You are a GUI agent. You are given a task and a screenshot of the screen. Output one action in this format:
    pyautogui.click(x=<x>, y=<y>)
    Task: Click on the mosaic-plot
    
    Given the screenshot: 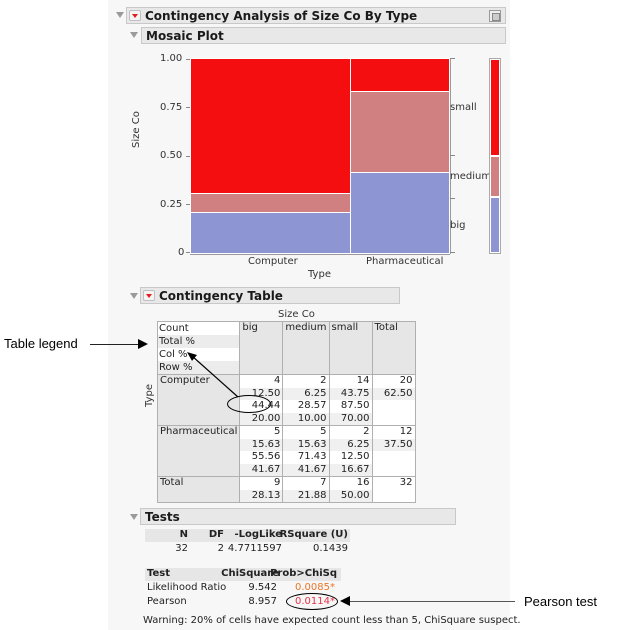 What is the action you would take?
    pyautogui.click(x=320, y=156)
    